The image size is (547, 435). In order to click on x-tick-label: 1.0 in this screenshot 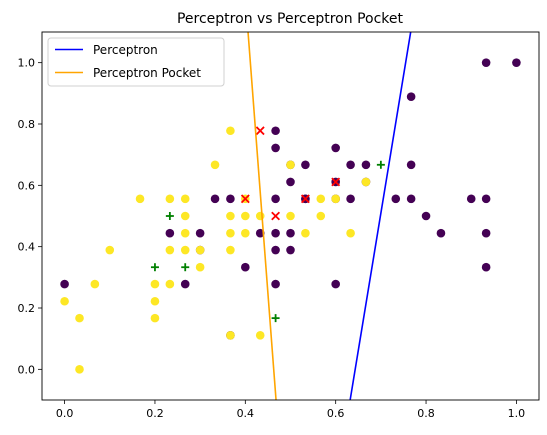, I will do `click(517, 413)`.